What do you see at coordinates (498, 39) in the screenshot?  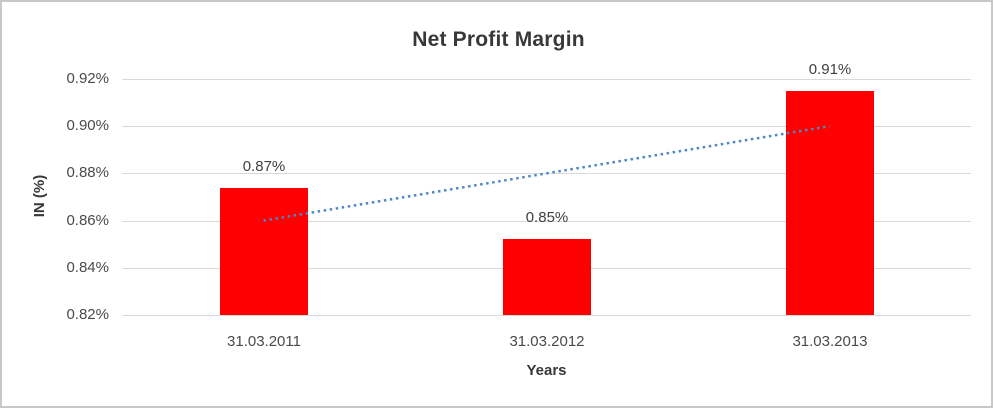 I see `chart-title: Net Profit Margin` at bounding box center [498, 39].